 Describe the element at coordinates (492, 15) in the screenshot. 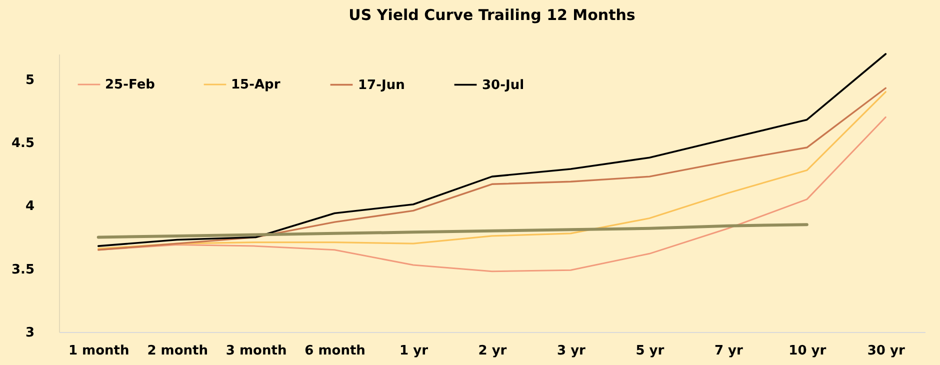

I see `chart-title: US Yield Curve Trailing 12 Months` at that location.